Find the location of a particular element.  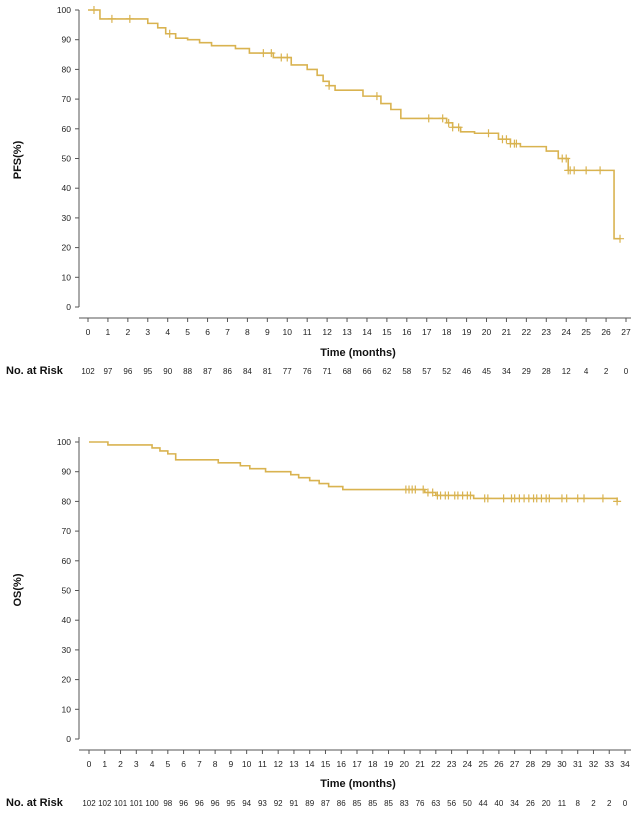

pfs-risk-value: 102 is located at coordinates (88, 371).